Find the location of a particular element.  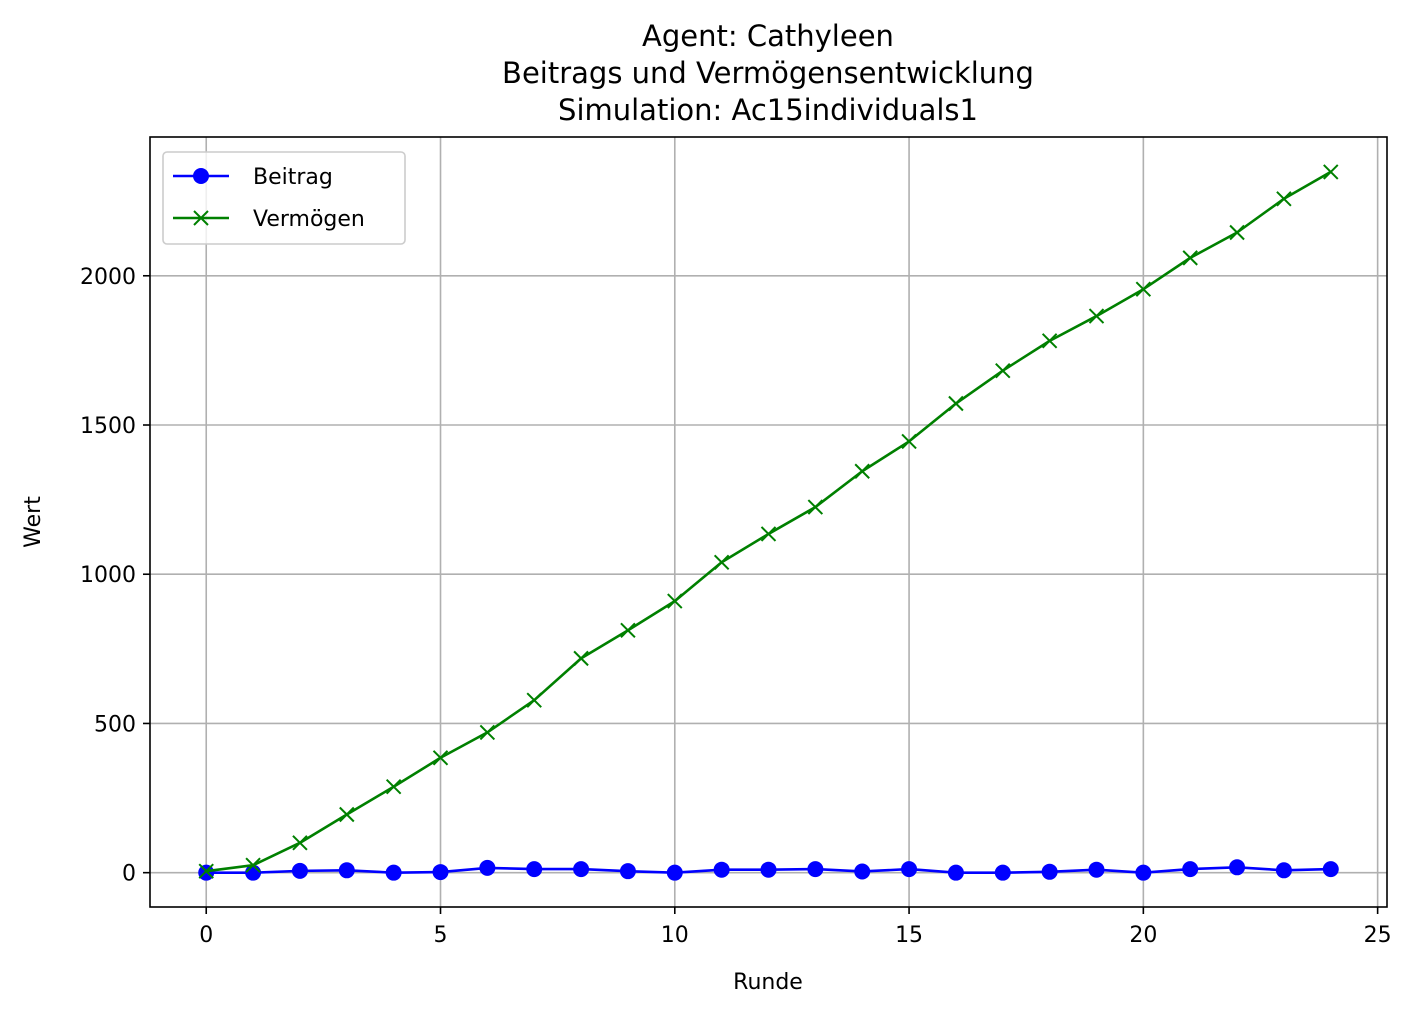

legend-marker-vermoegen is located at coordinates (201, 218).